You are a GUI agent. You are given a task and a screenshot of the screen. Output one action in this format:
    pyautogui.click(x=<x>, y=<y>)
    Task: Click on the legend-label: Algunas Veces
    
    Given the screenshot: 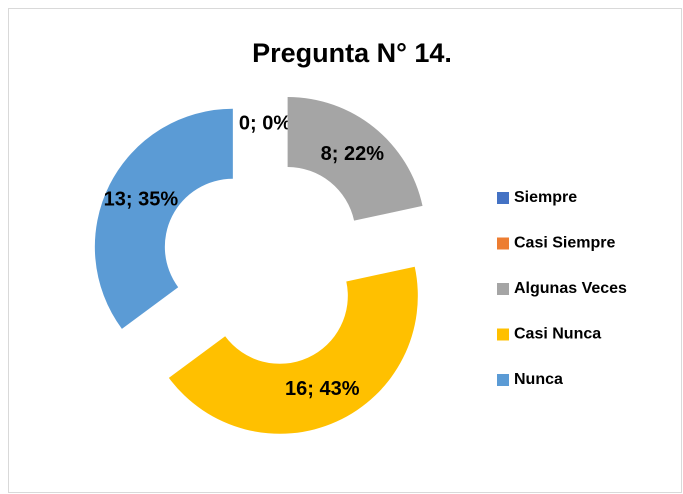 What is the action you would take?
    pyautogui.click(x=570, y=288)
    